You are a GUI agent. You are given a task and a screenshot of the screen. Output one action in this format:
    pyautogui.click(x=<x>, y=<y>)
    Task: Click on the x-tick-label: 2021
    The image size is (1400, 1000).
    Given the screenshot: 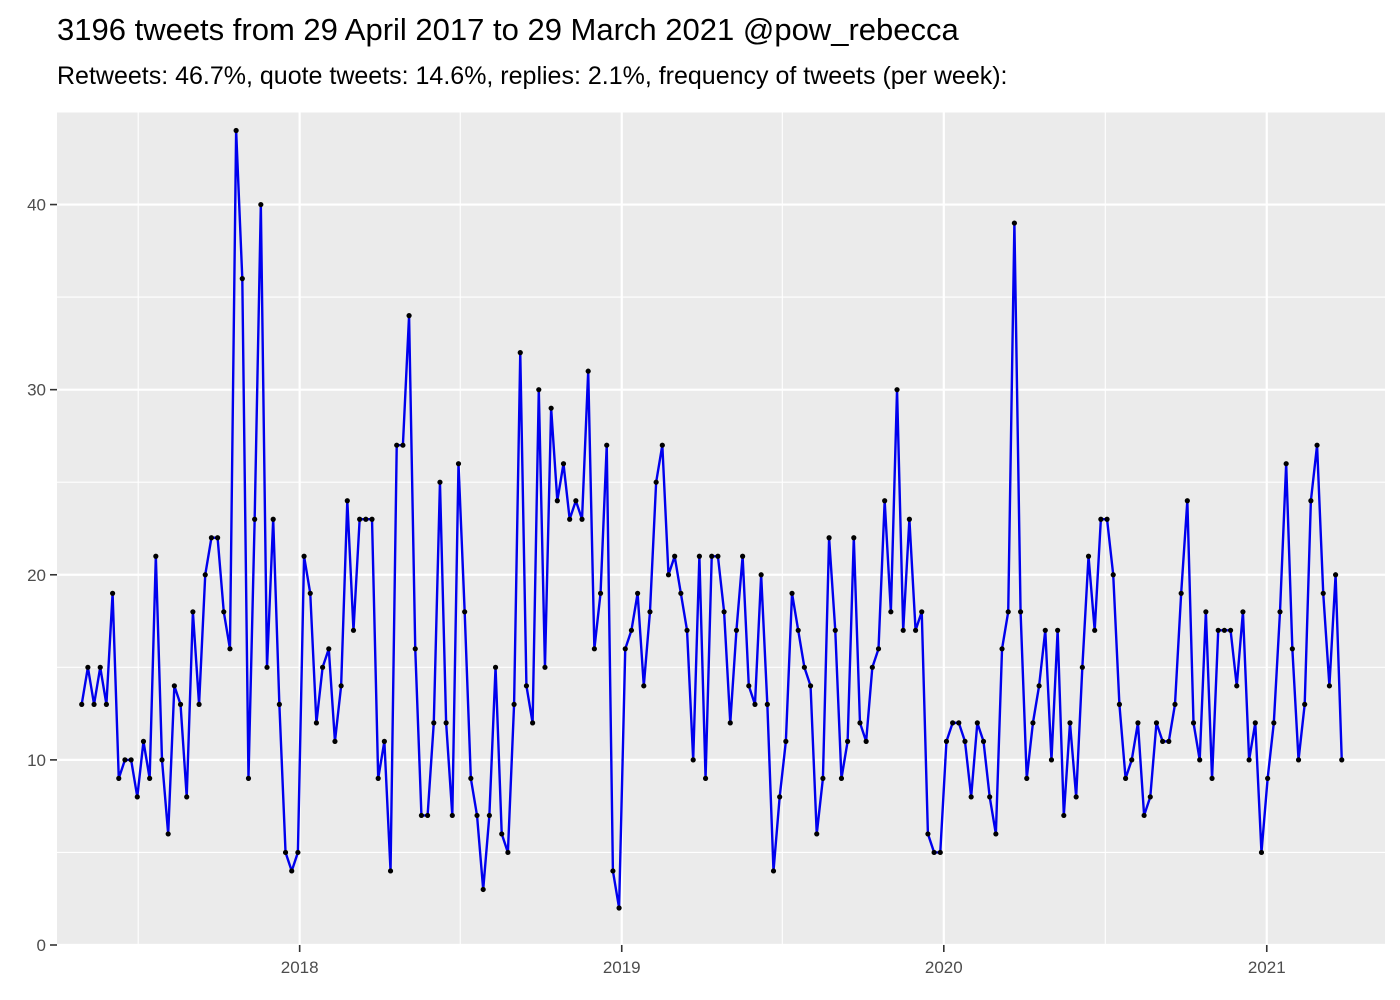 What is the action you would take?
    pyautogui.click(x=1267, y=967)
    